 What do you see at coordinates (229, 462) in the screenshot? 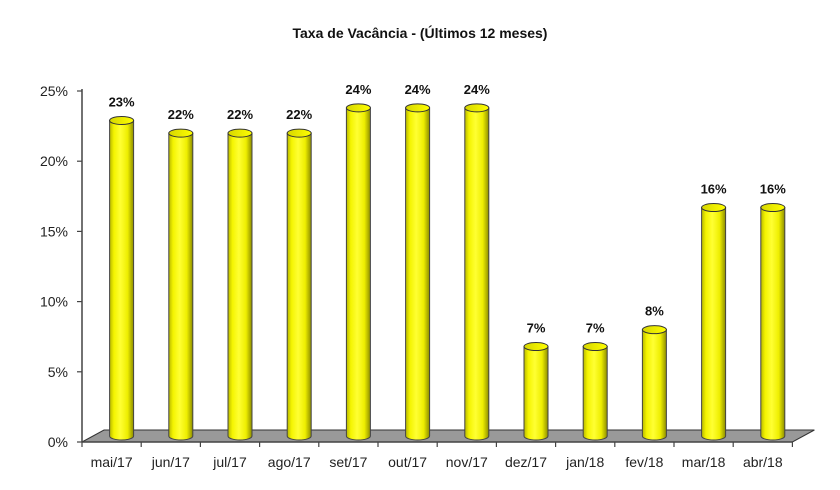
I see `x-tick-label: jul/17` at bounding box center [229, 462].